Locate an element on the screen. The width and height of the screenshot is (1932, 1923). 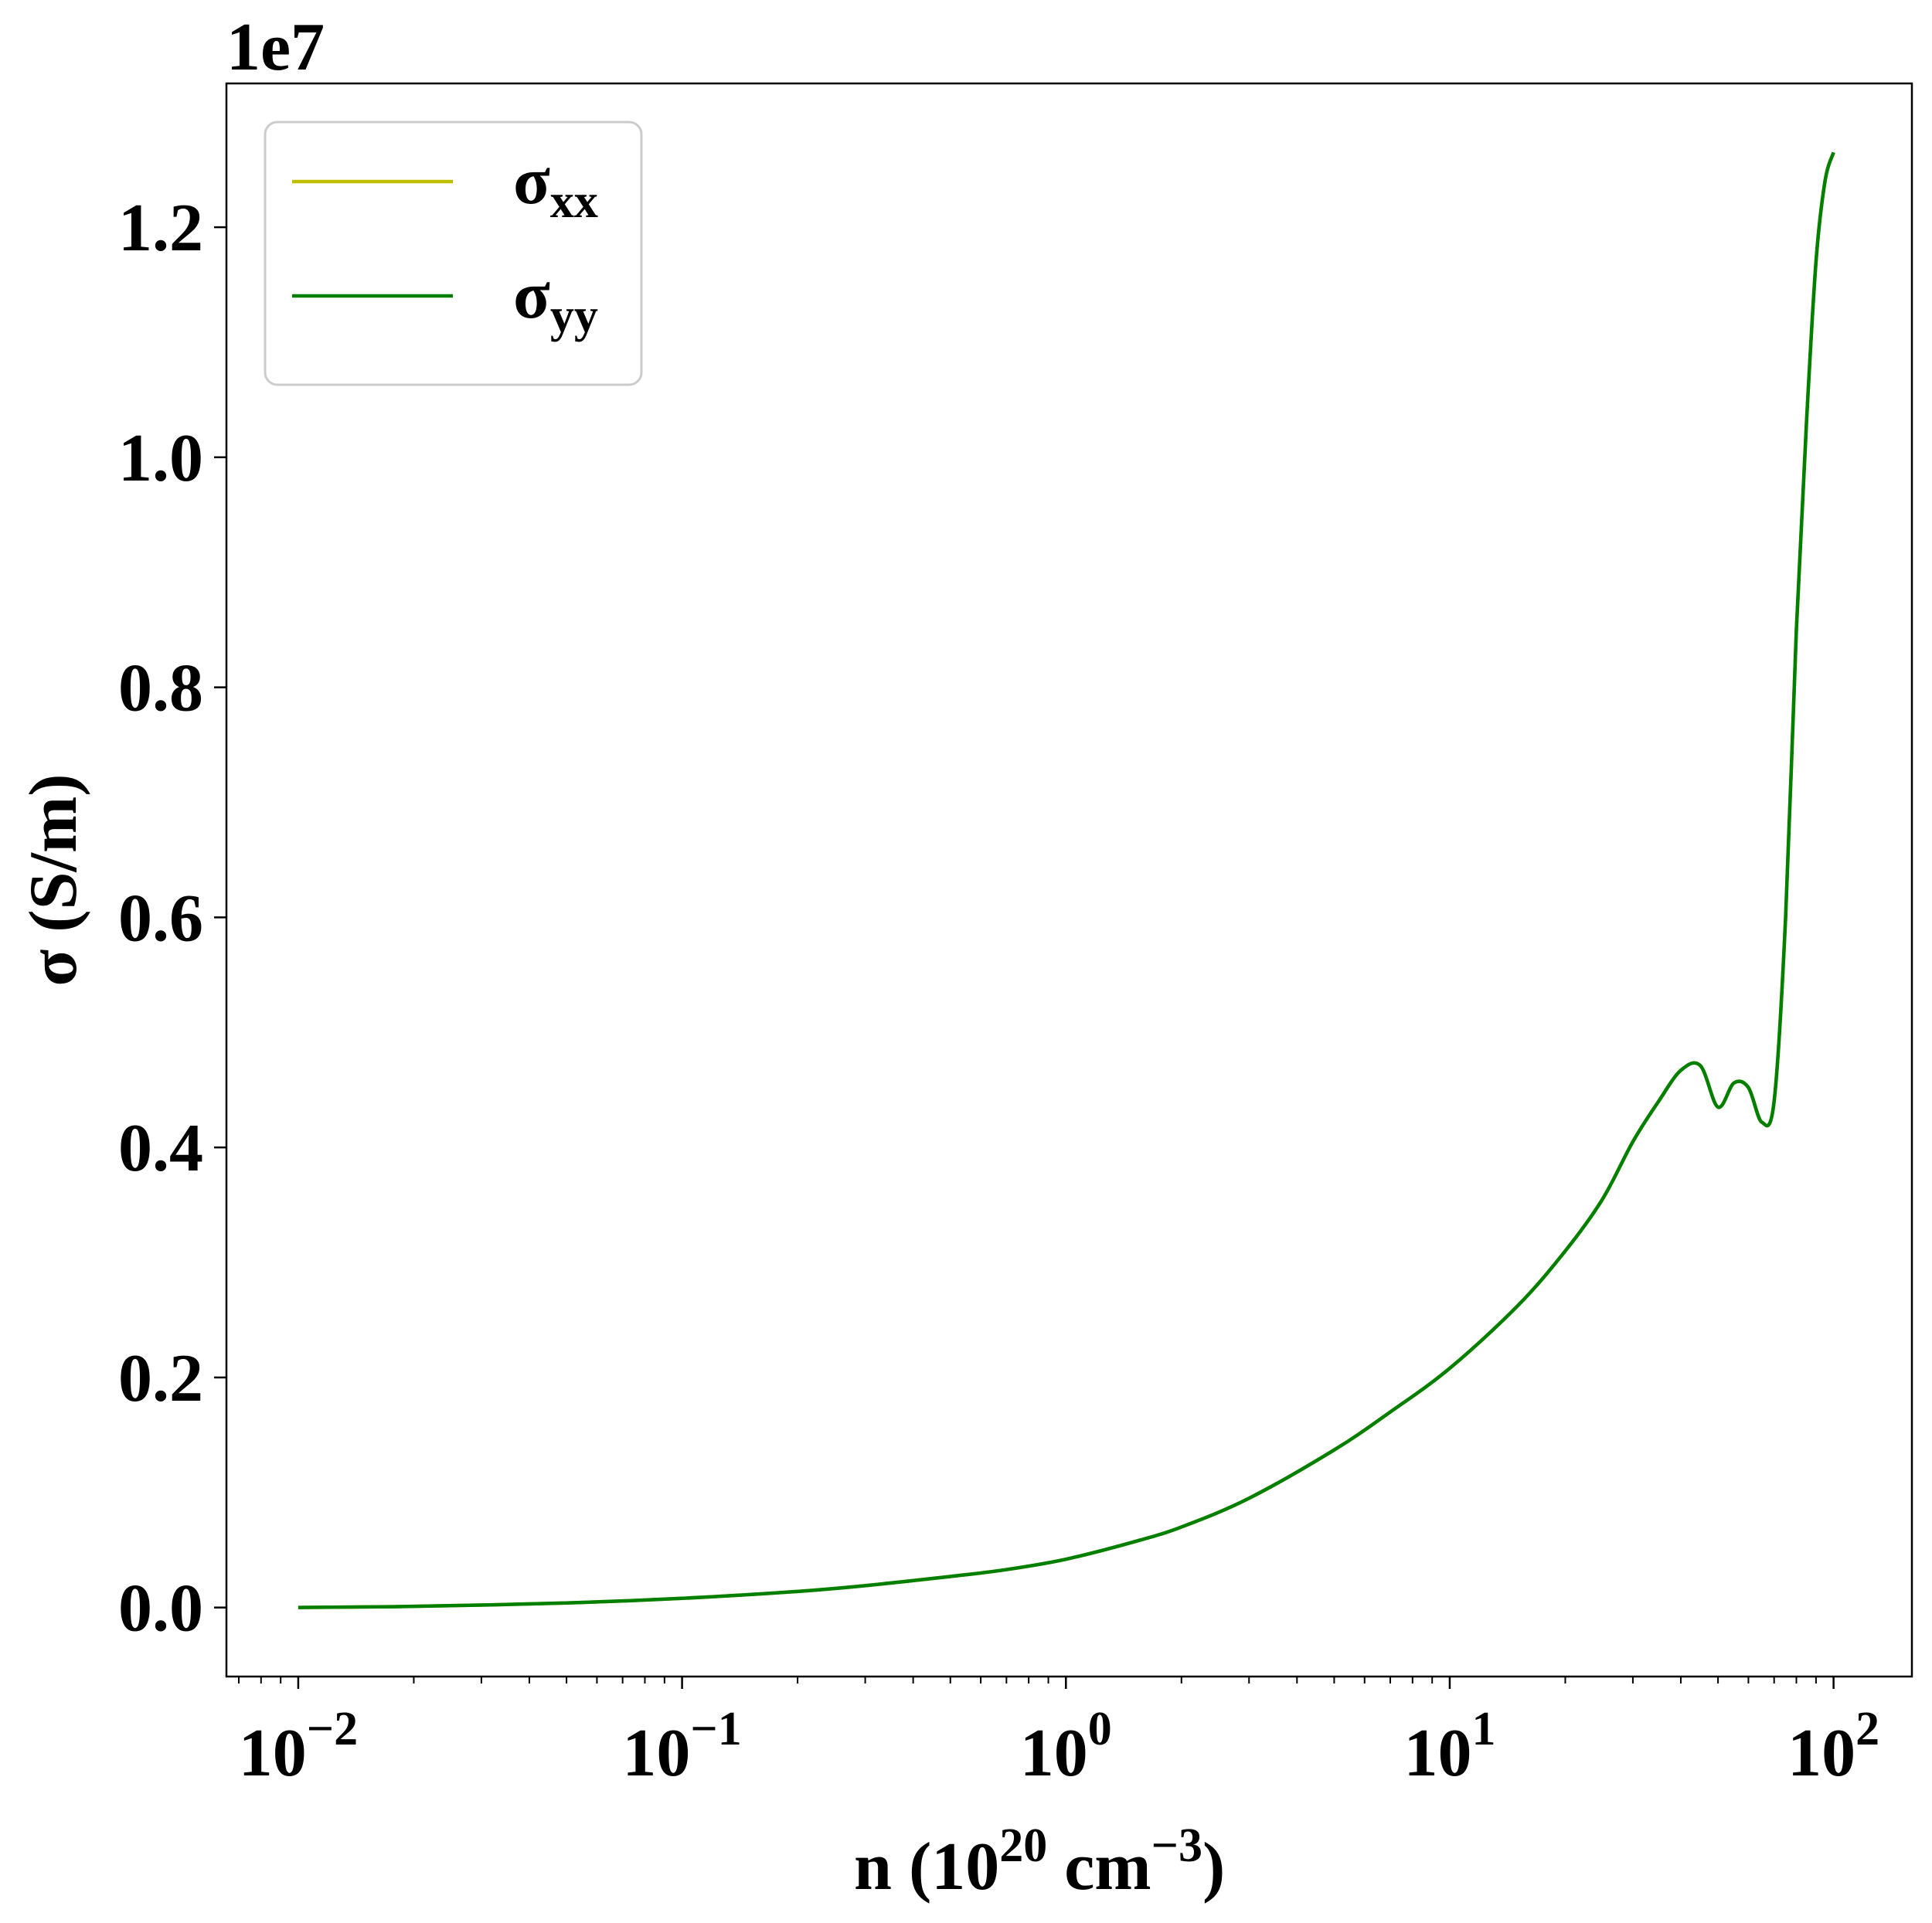
y-tick-label: 1.2 is located at coordinates (160, 228).